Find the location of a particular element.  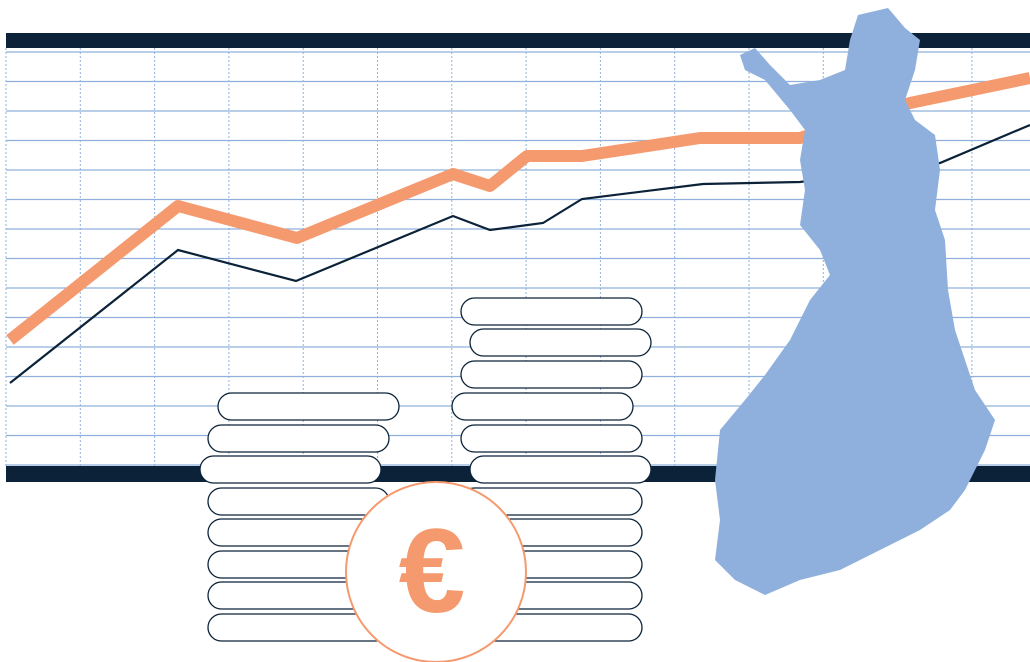

top-bar is located at coordinates (518, 40).